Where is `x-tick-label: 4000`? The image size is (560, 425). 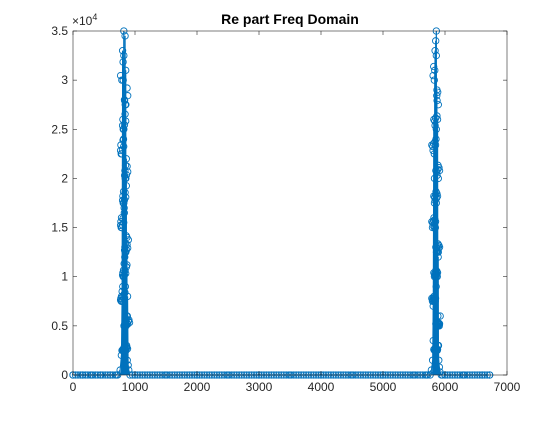 x-tick-label: 4000 is located at coordinates (321, 387).